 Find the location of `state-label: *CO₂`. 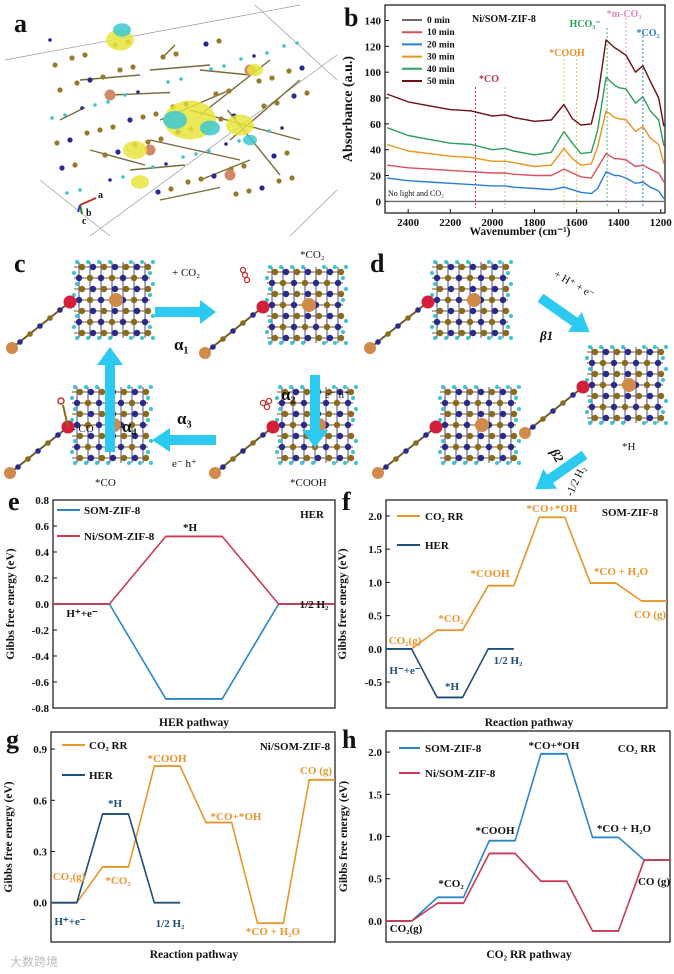

state-label: *CO₂ is located at coordinates (451, 884).